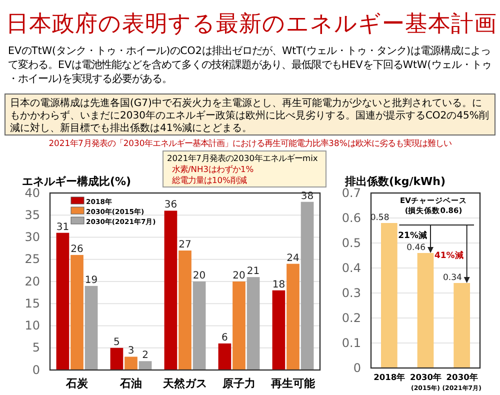 This screenshot has height=395, width=500. I want to click on y-axis-title: エネルギー構成比(%), so click(77, 181).